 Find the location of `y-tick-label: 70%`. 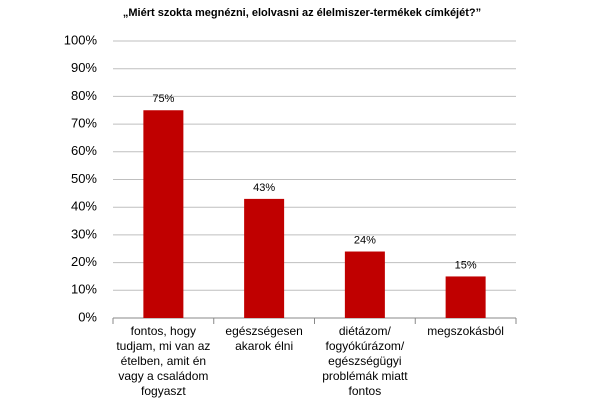

y-tick-label: 70% is located at coordinates (84, 123).